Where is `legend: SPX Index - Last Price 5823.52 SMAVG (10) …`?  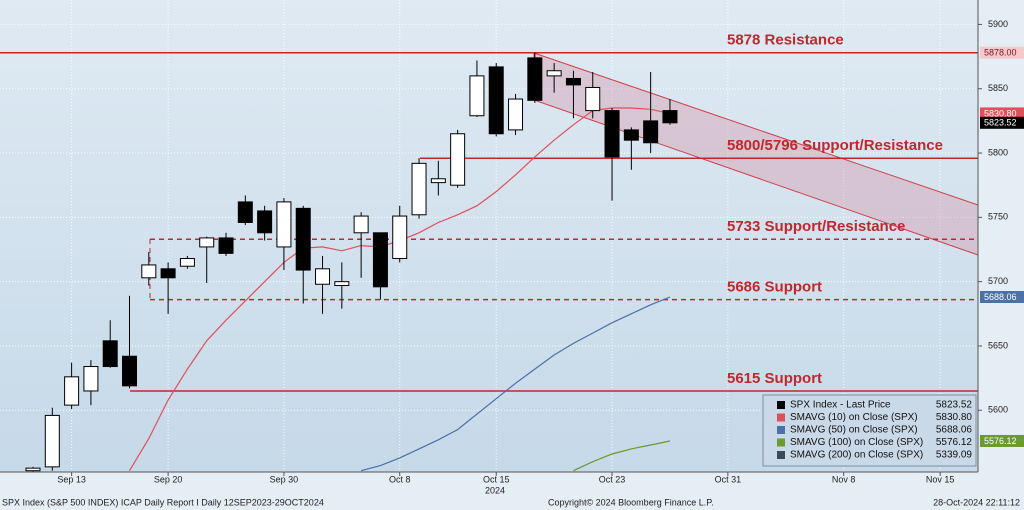
legend: SPX Index - Last Price 5823.52 SMAVG (10) … is located at coordinates (869, 430).